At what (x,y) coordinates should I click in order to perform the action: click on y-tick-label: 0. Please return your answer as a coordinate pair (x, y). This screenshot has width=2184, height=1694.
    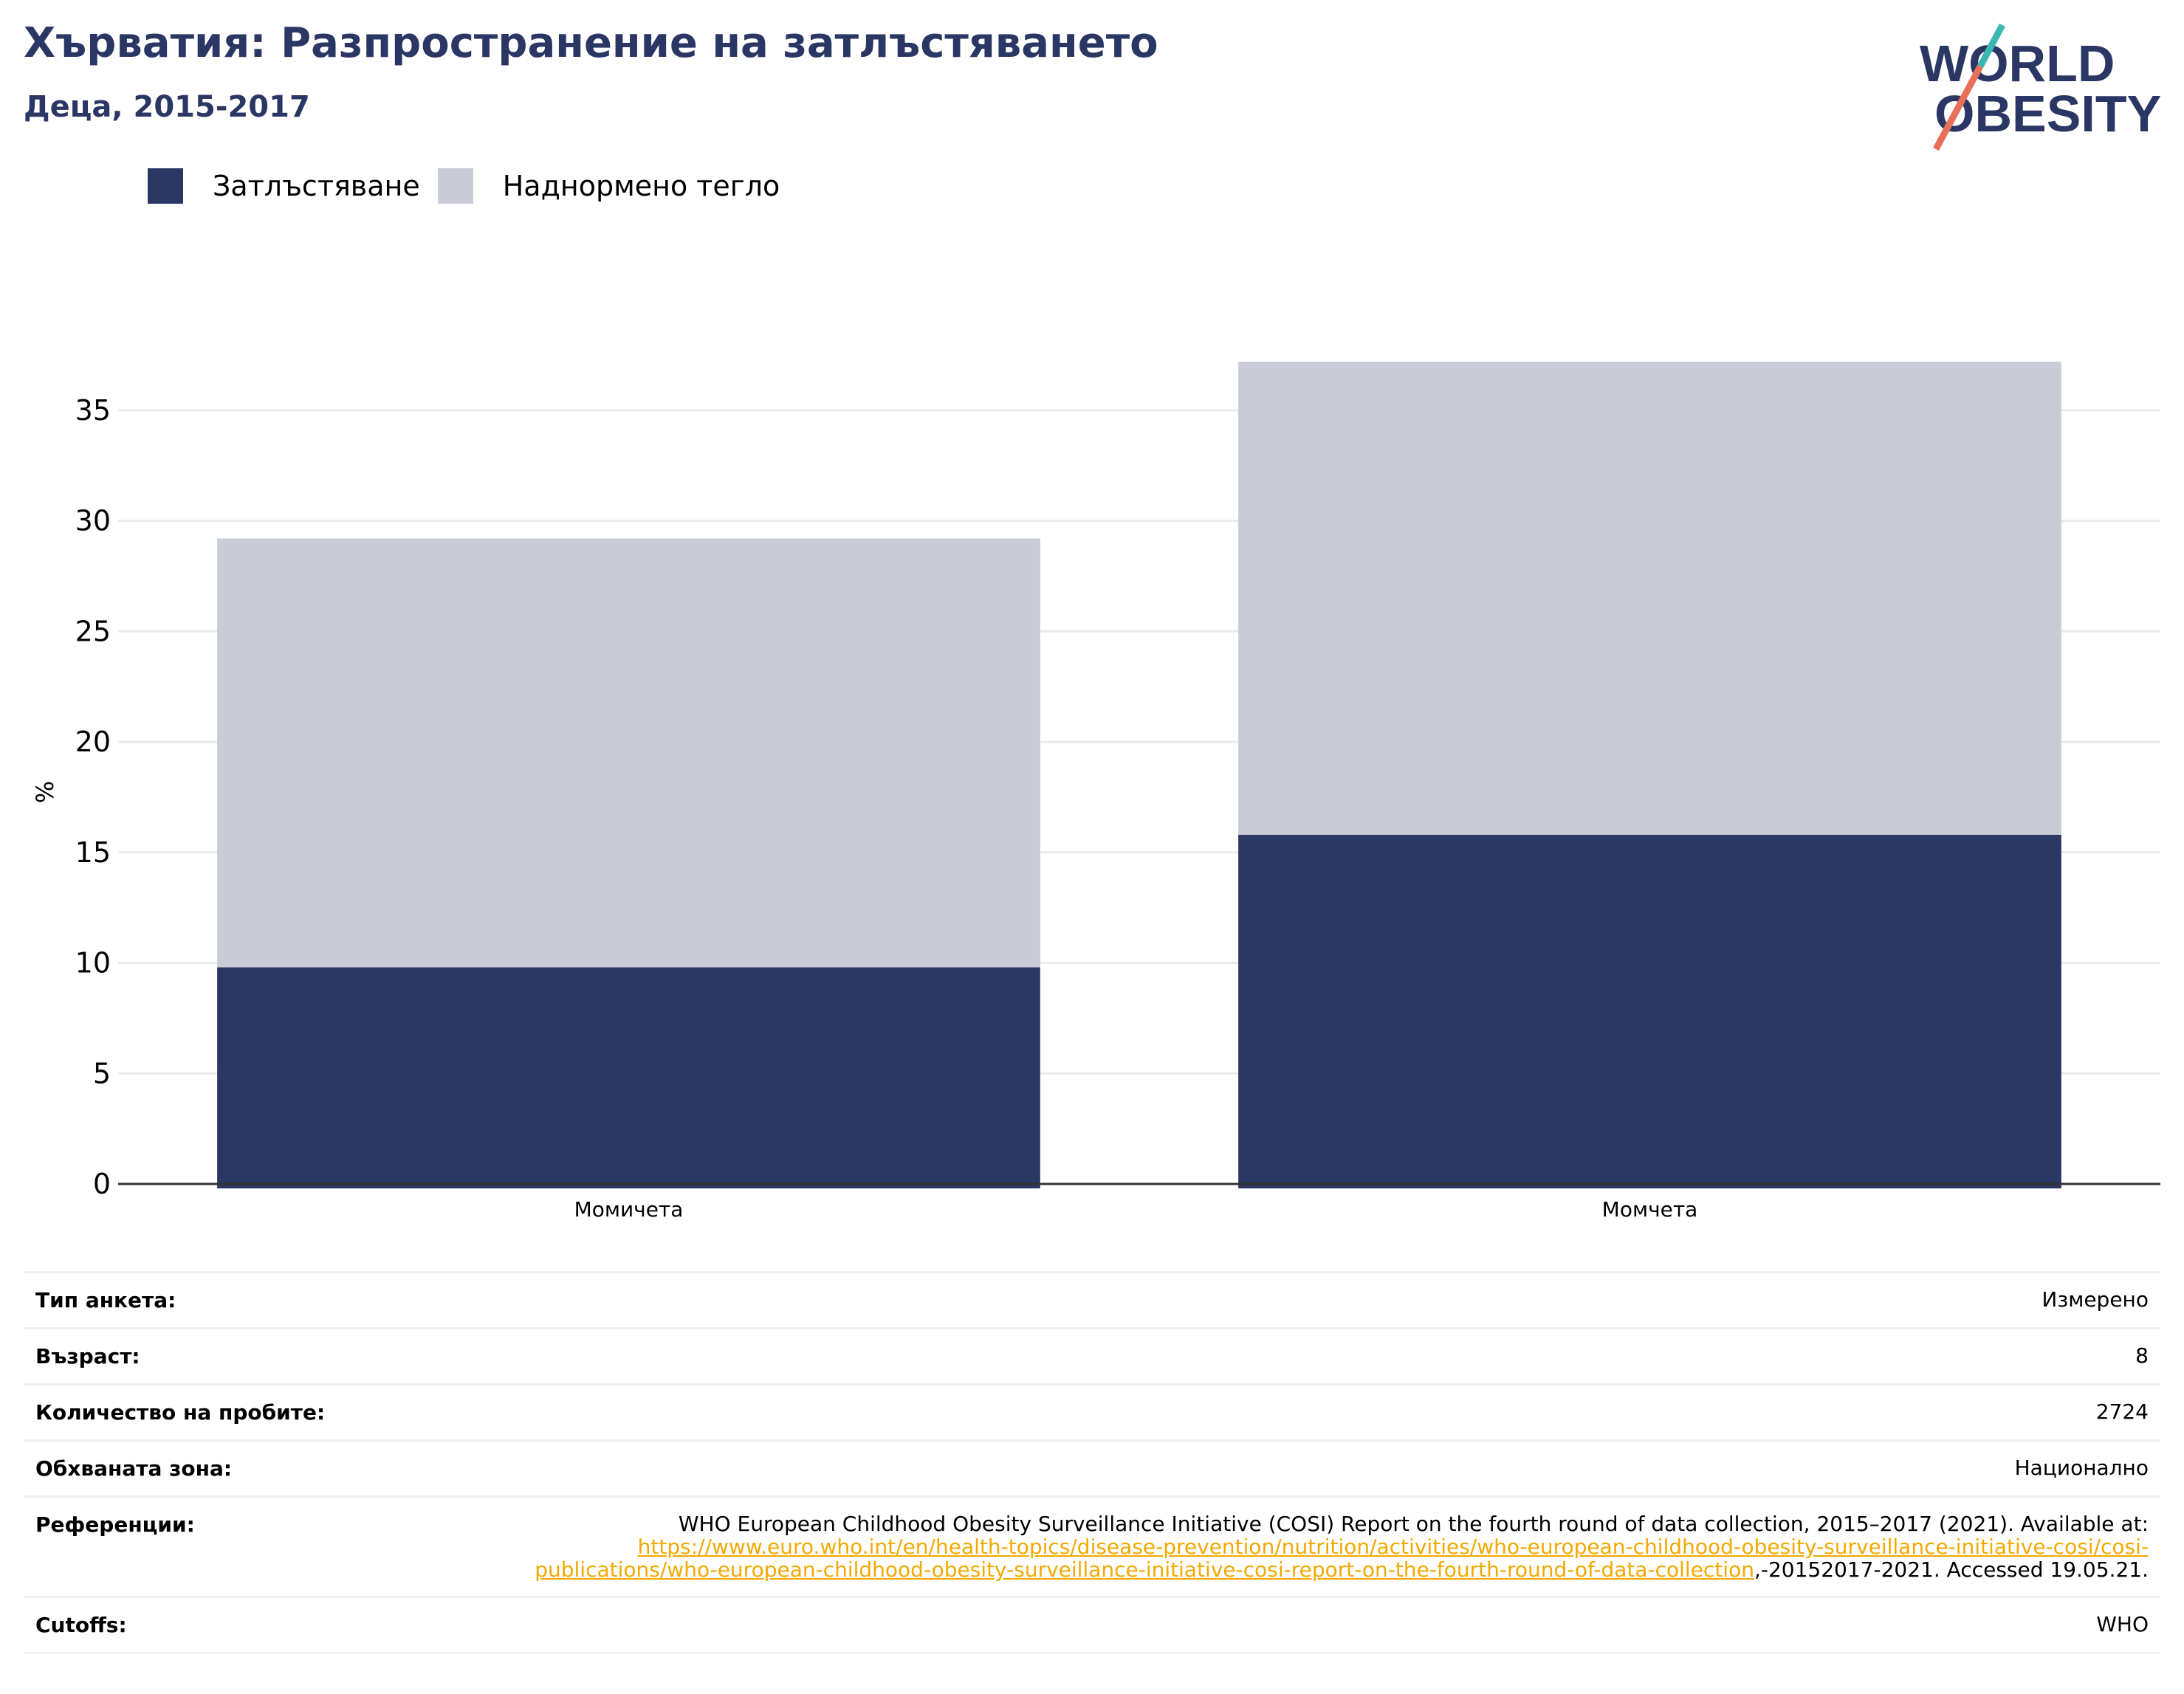
    Looking at the image, I should click on (102, 1184).